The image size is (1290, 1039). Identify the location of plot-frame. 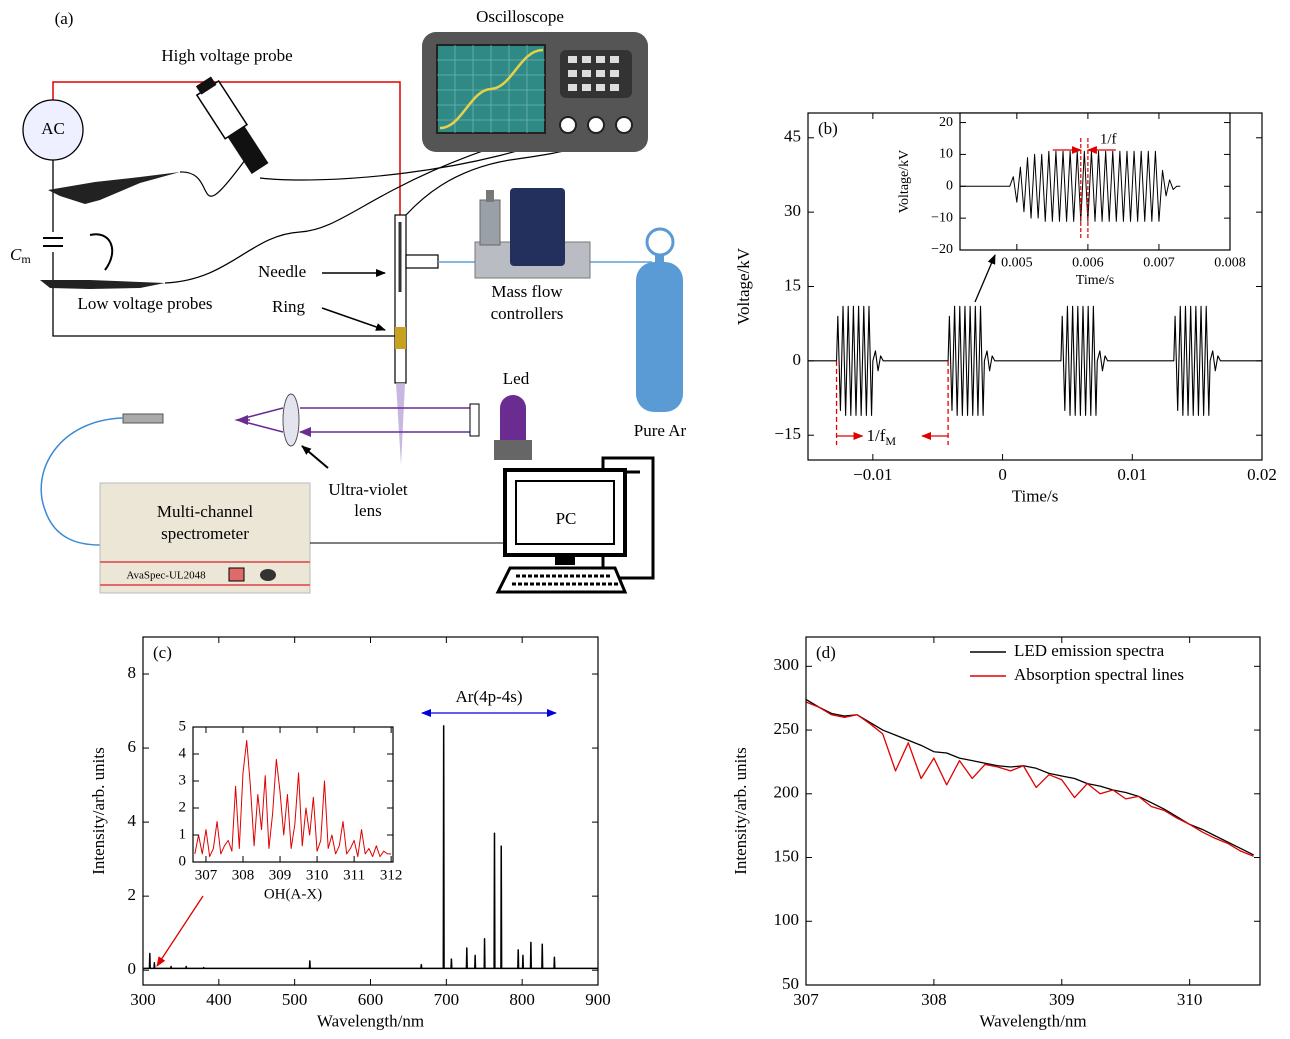
(1095, 181).